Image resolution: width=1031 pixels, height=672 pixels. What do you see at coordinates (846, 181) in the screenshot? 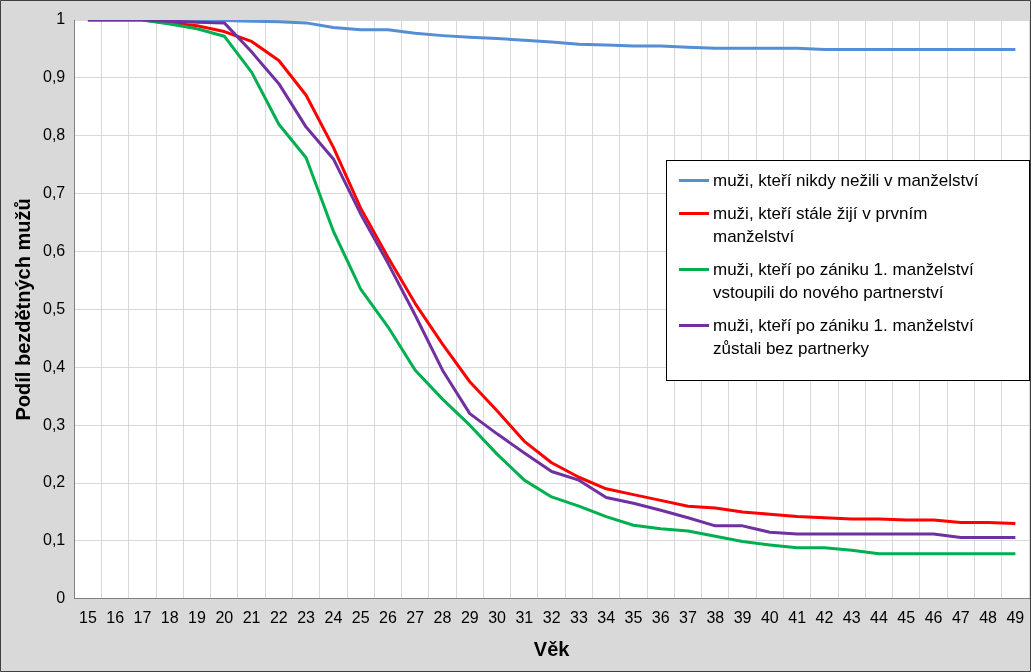
I see `legend-label: muži, kteří nikdy nežili v manželství` at bounding box center [846, 181].